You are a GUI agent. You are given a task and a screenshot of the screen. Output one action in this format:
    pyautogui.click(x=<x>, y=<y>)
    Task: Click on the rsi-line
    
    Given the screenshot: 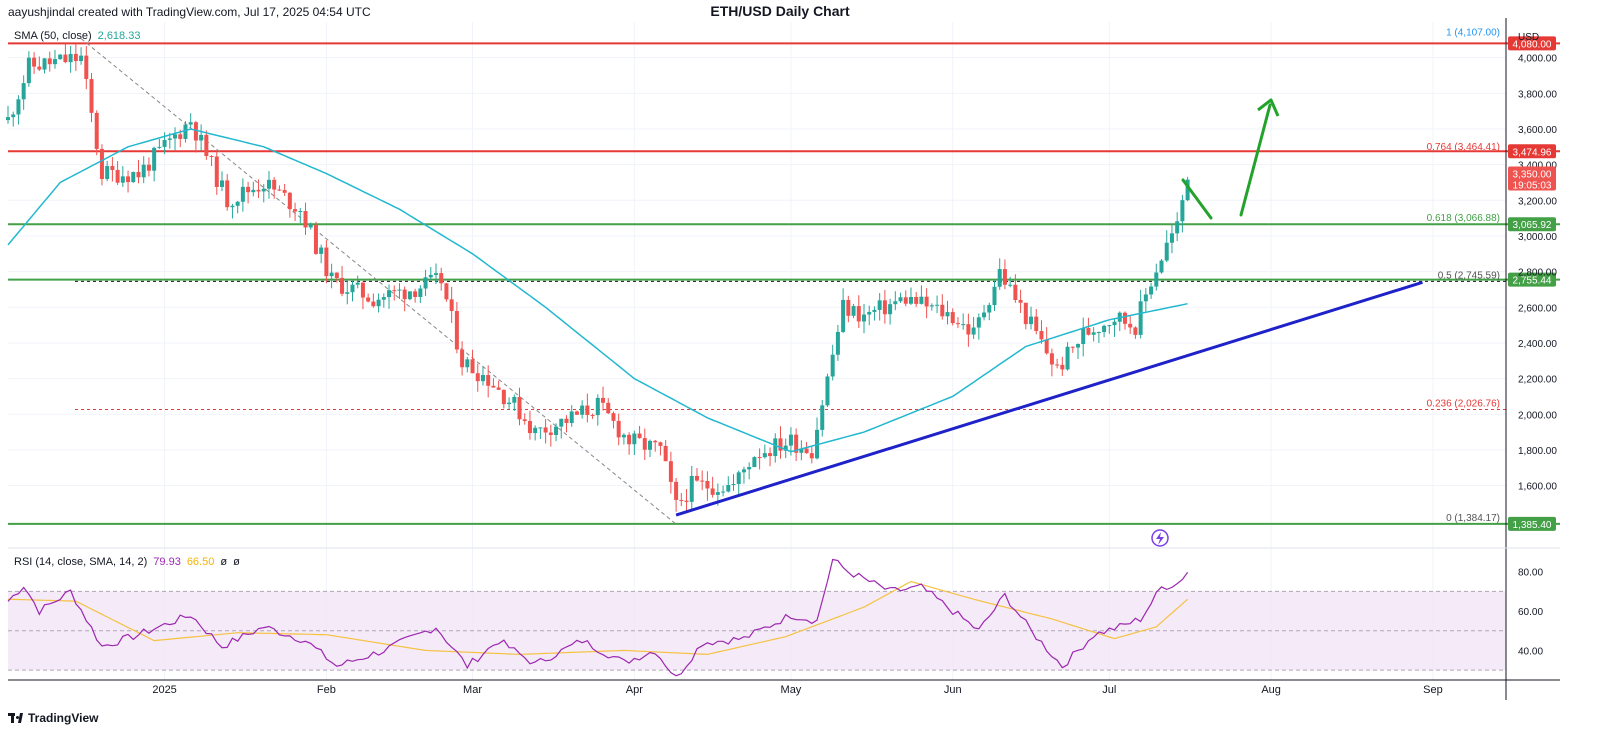 What is the action you would take?
    pyautogui.click(x=598, y=617)
    